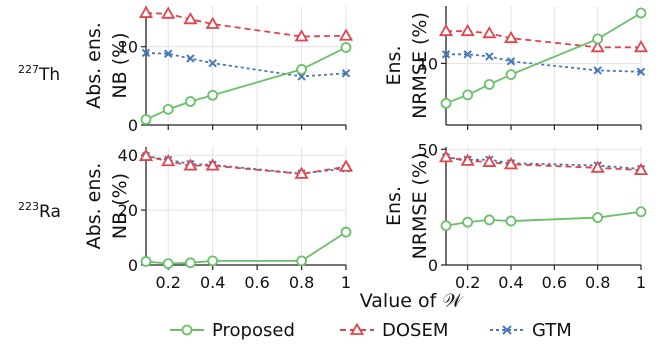 This screenshot has height=349, width=662. Describe the element at coordinates (412, 301) in the screenshot. I see `x-axis-label: Value of 𝒲` at that location.